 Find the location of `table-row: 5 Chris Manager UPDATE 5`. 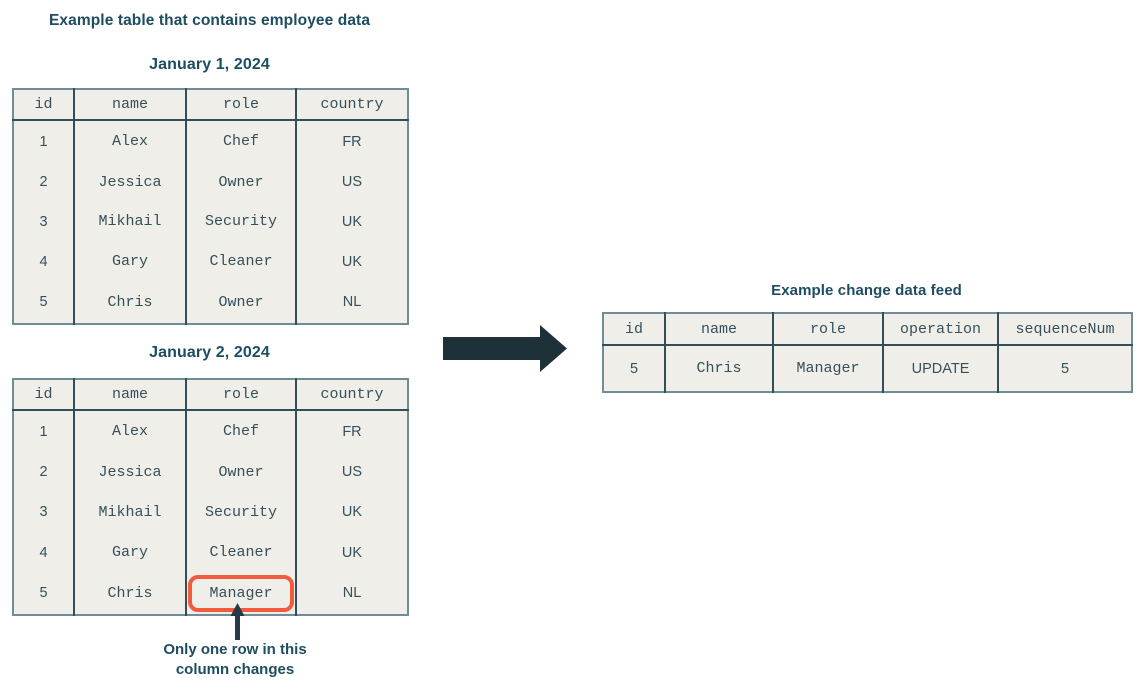

table-row: 5 Chris Manager UPDATE 5 is located at coordinates (867, 368).